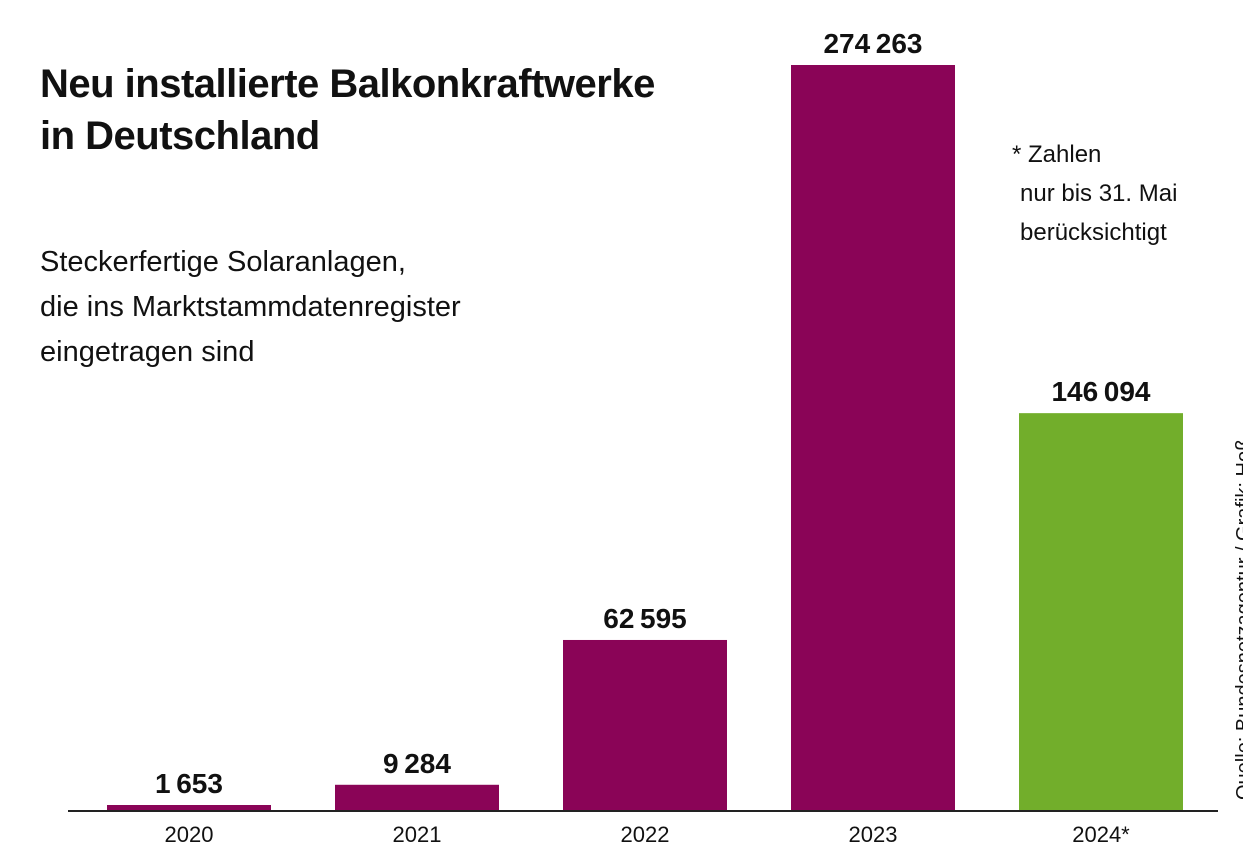 The height and width of the screenshot is (856, 1243). I want to click on x-tick-label-2021: 2021, so click(417, 834).